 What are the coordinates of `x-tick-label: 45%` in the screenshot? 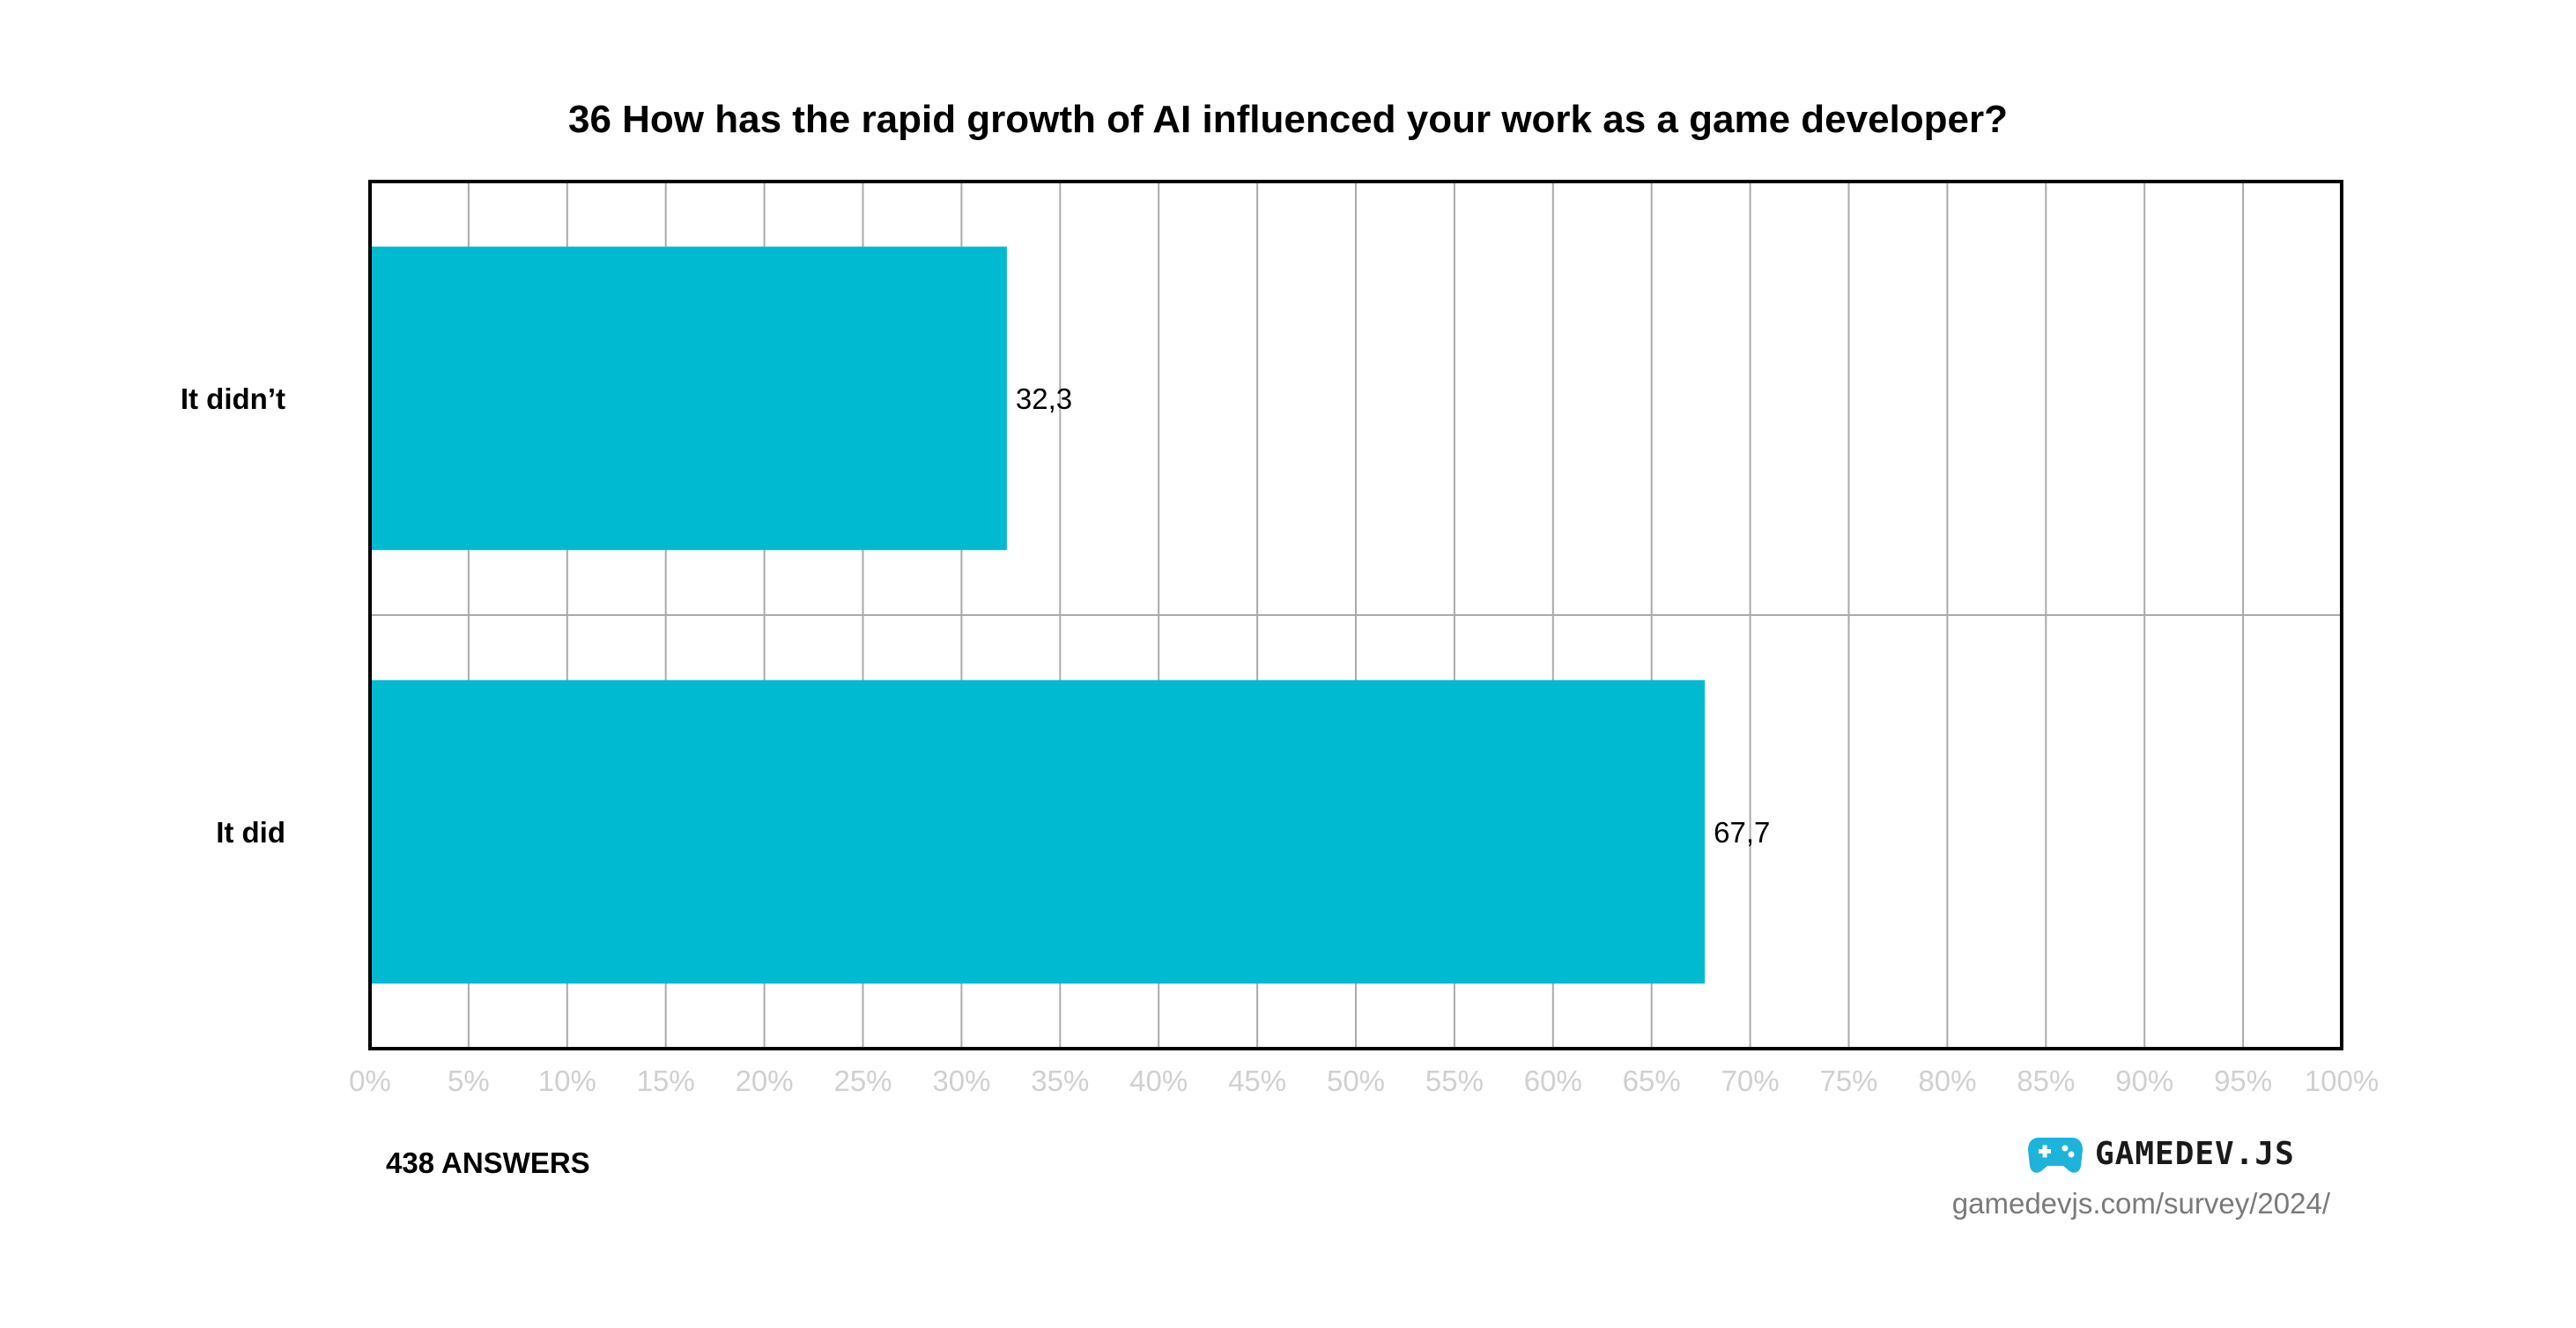 It's located at (1257, 1081).